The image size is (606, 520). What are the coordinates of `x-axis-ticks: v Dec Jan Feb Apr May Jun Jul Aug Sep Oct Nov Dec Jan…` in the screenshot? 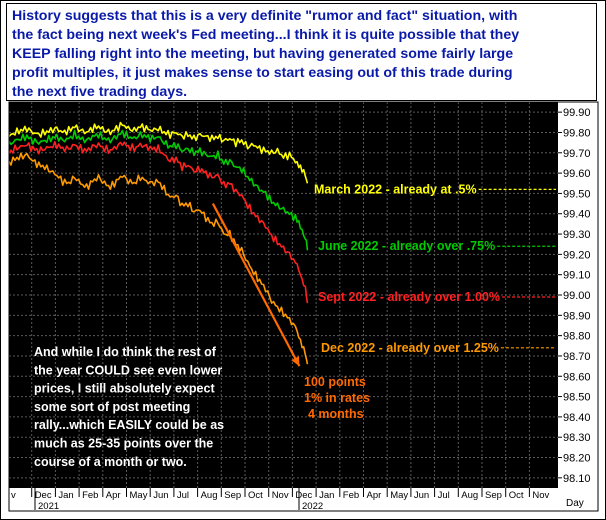 It's located at (297, 500).